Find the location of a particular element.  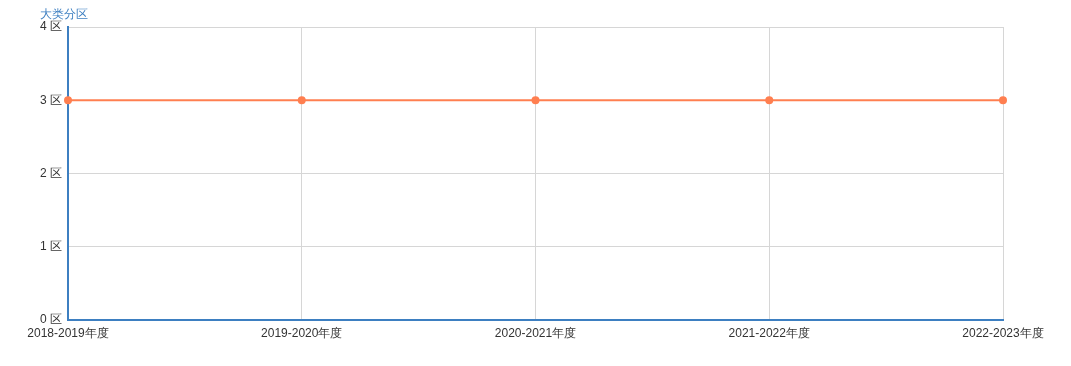

x-tick-label: 2020-2021年度 is located at coordinates (535, 332).